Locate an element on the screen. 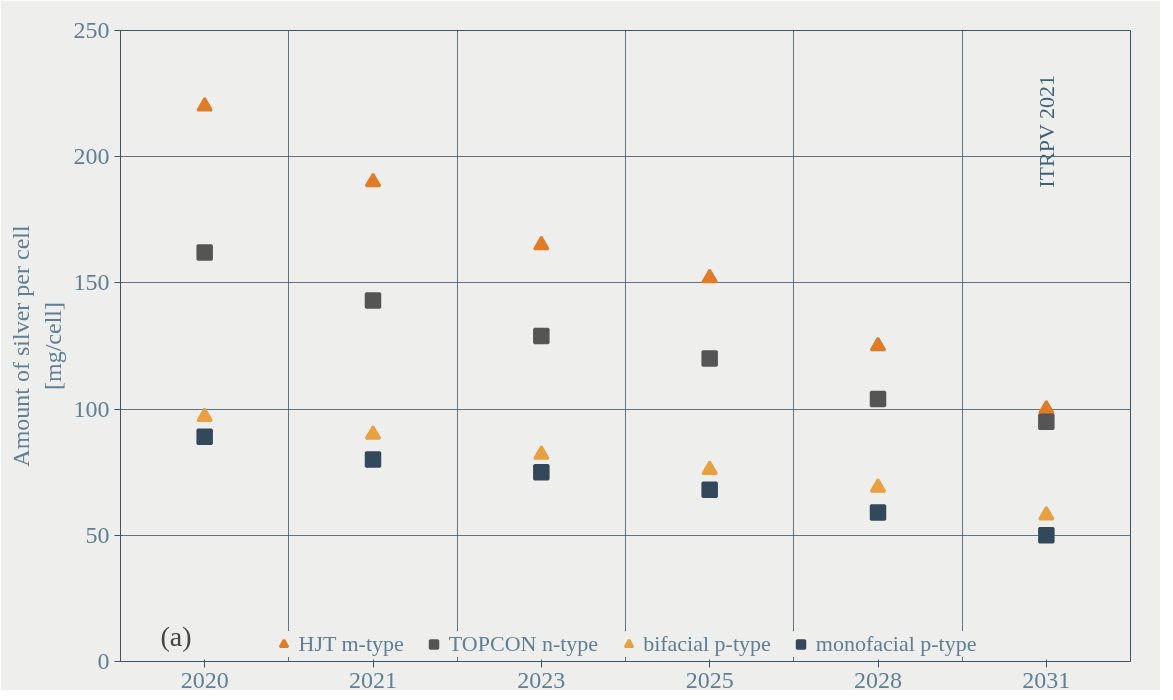  y-axis-title: Amount of silver per cell [mg/cell] is located at coordinates (37, 346).